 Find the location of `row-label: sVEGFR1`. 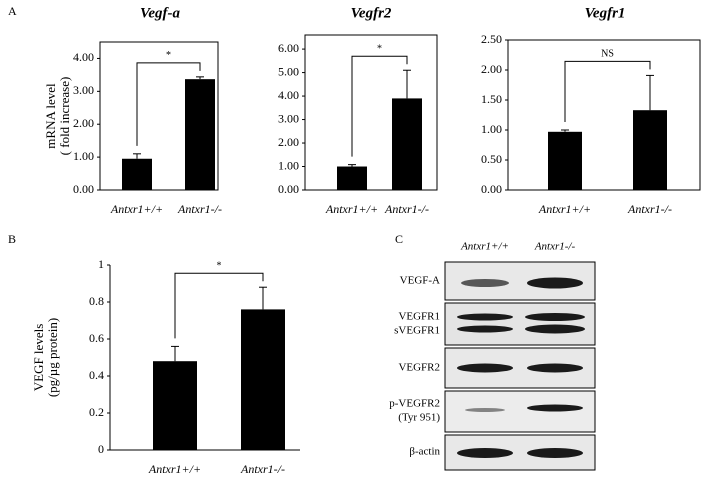

row-label: sVEGFR1 is located at coordinates (417, 331).